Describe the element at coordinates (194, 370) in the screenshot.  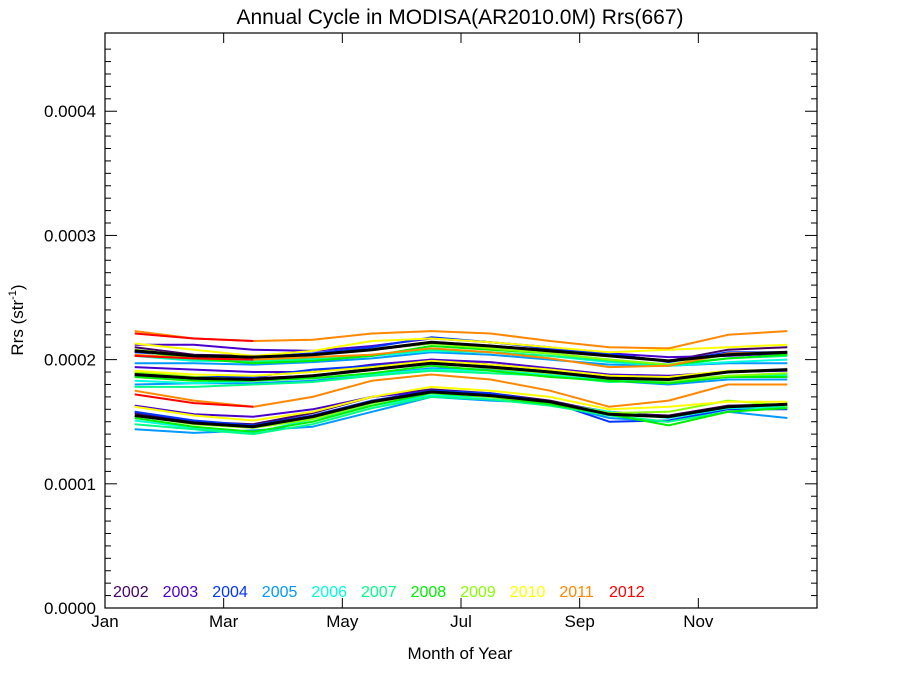
I see `series-2012` at that location.